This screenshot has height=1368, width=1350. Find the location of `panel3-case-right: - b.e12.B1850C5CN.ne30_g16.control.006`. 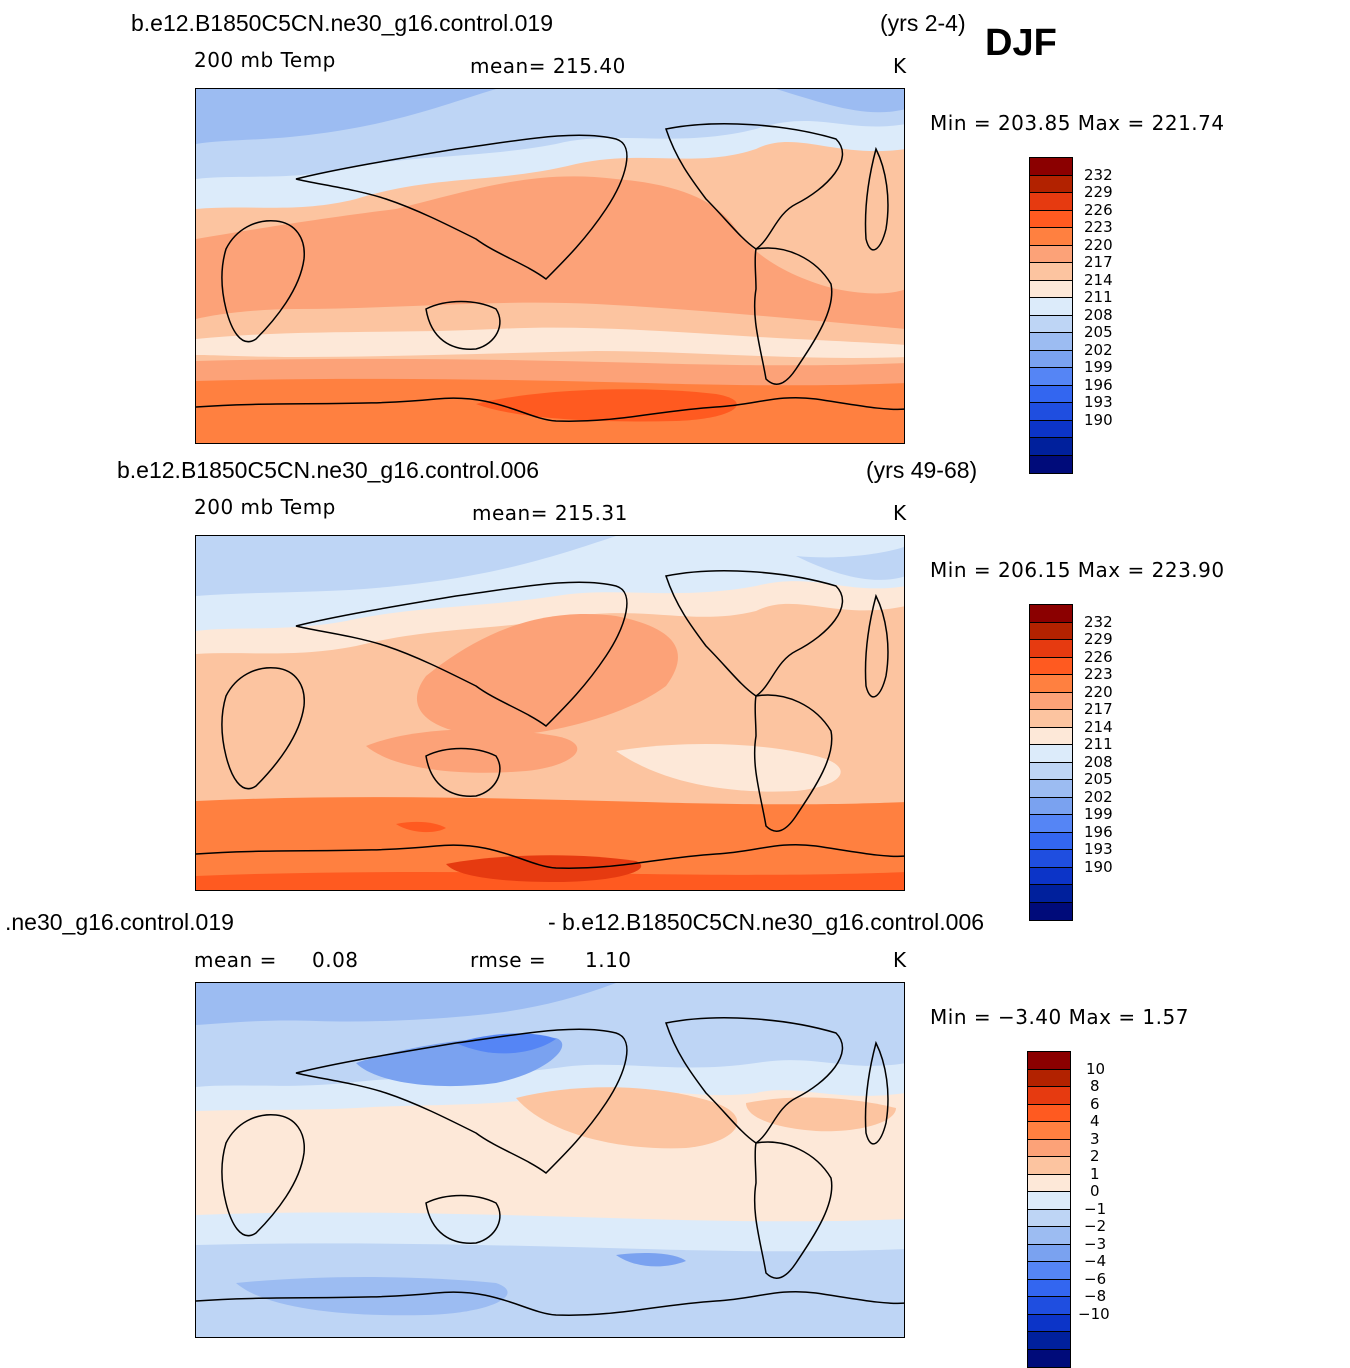

panel3-case-right: - b.e12.B1850C5CN.ne30_g16.control.006 is located at coordinates (766, 922).